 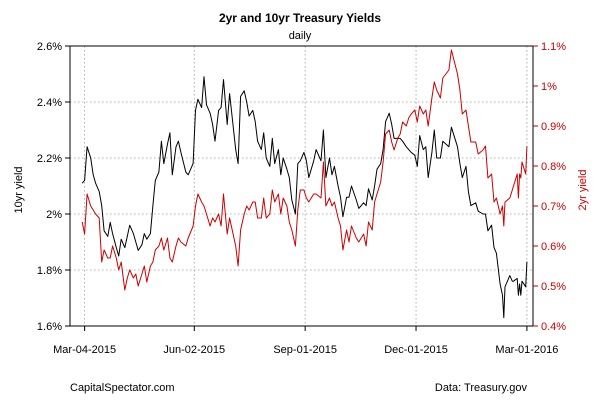 What do you see at coordinates (553, 247) in the screenshot?
I see `right-tick-label: 0.6%` at bounding box center [553, 247].